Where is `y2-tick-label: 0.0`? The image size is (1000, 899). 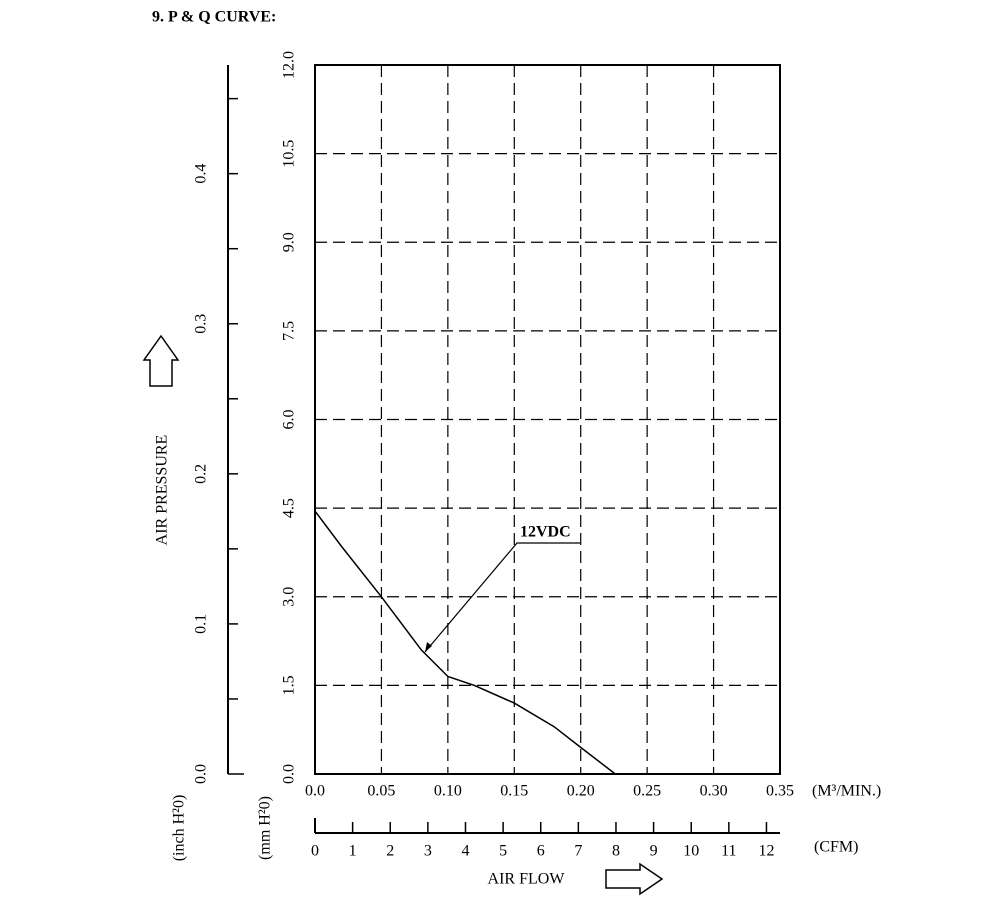
y2-tick-label: 0.0 is located at coordinates (201, 774).